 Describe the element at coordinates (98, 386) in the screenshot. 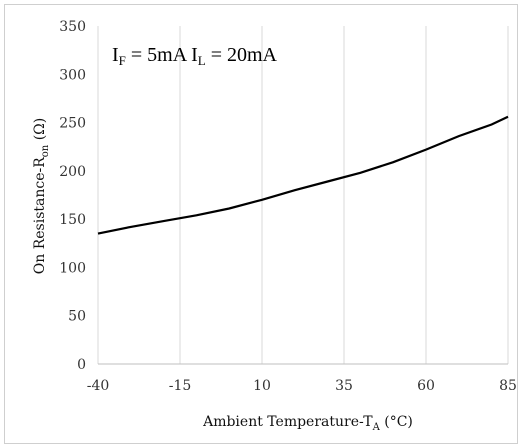

I see `x-tick-label: -40` at that location.